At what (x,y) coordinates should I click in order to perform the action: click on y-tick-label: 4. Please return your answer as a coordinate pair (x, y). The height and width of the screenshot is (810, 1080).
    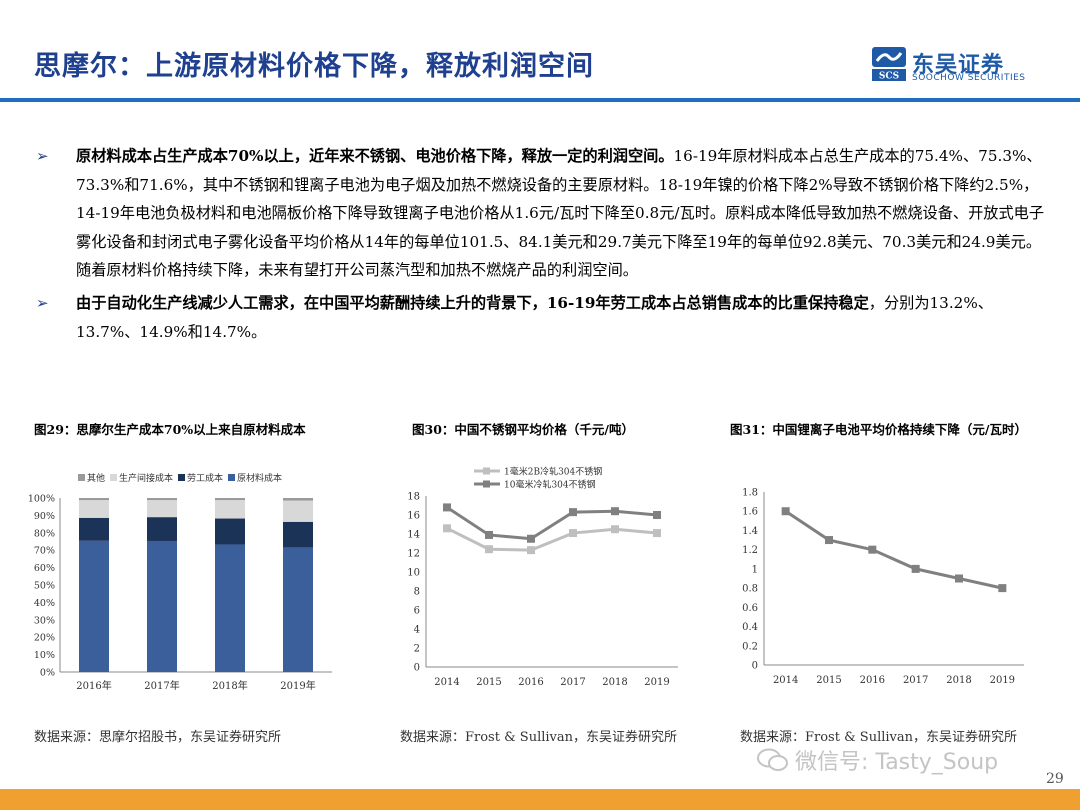
    Looking at the image, I should click on (417, 630).